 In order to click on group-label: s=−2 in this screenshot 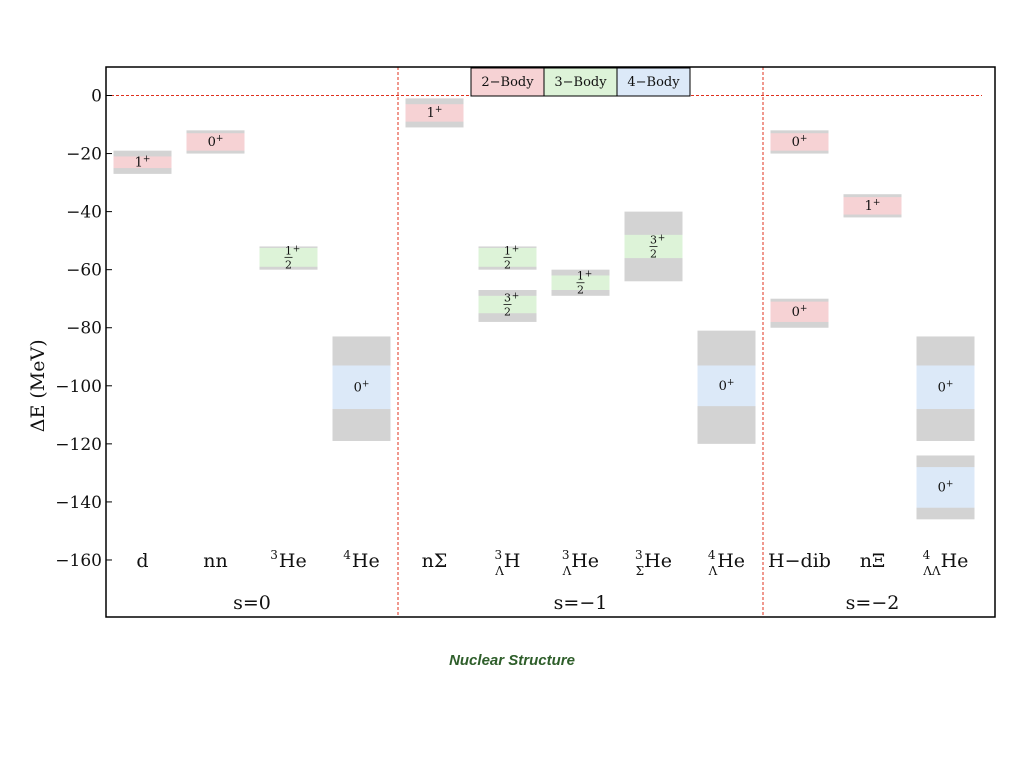, I will do `click(873, 603)`.